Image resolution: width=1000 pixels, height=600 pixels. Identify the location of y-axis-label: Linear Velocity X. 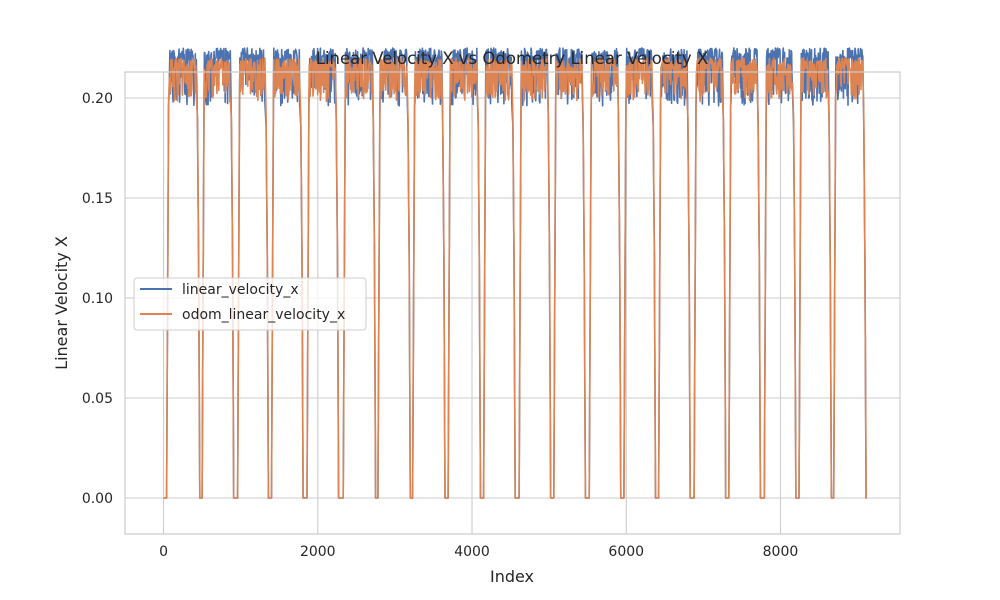
(61, 303).